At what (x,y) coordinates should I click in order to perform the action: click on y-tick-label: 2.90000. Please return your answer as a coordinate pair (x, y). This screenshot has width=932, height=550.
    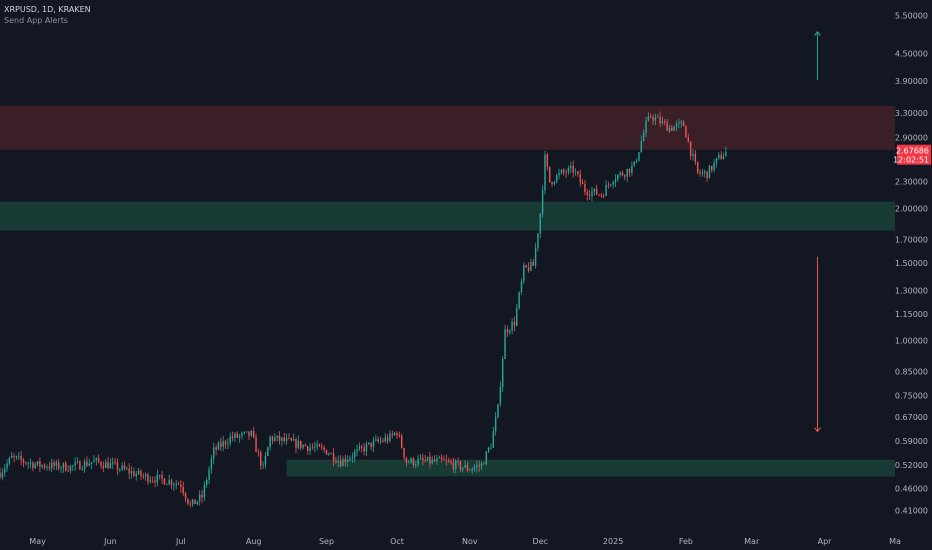
    Looking at the image, I should click on (911, 137).